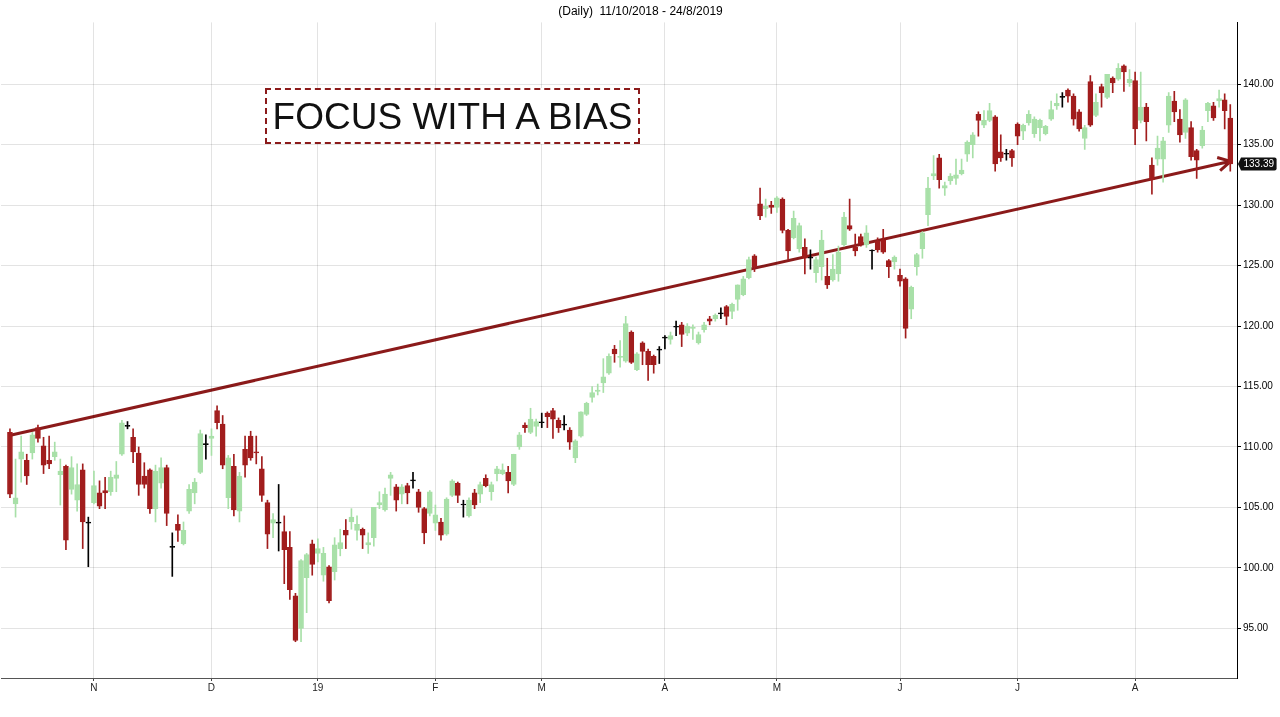 The image size is (1280, 717). I want to click on x-tick-label: F, so click(435, 687).